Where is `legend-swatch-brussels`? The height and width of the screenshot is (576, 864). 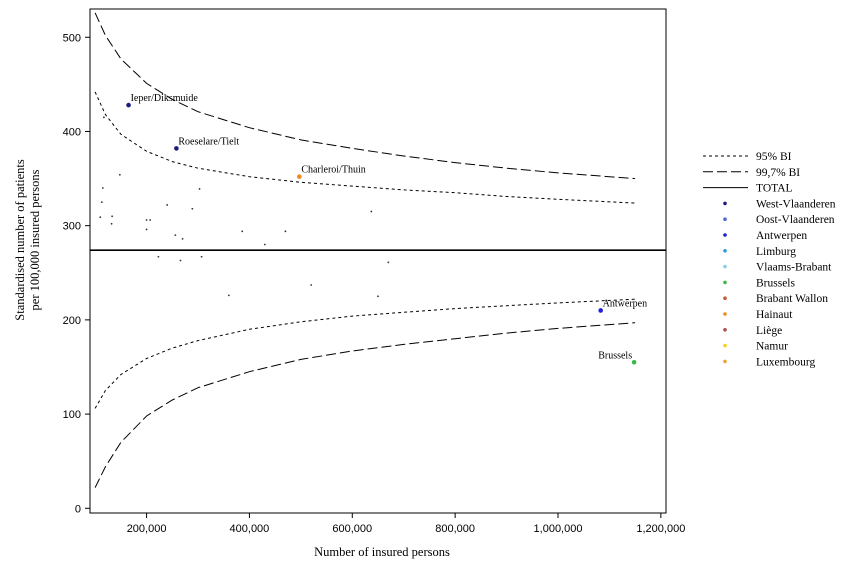
legend-swatch-brussels is located at coordinates (725, 282).